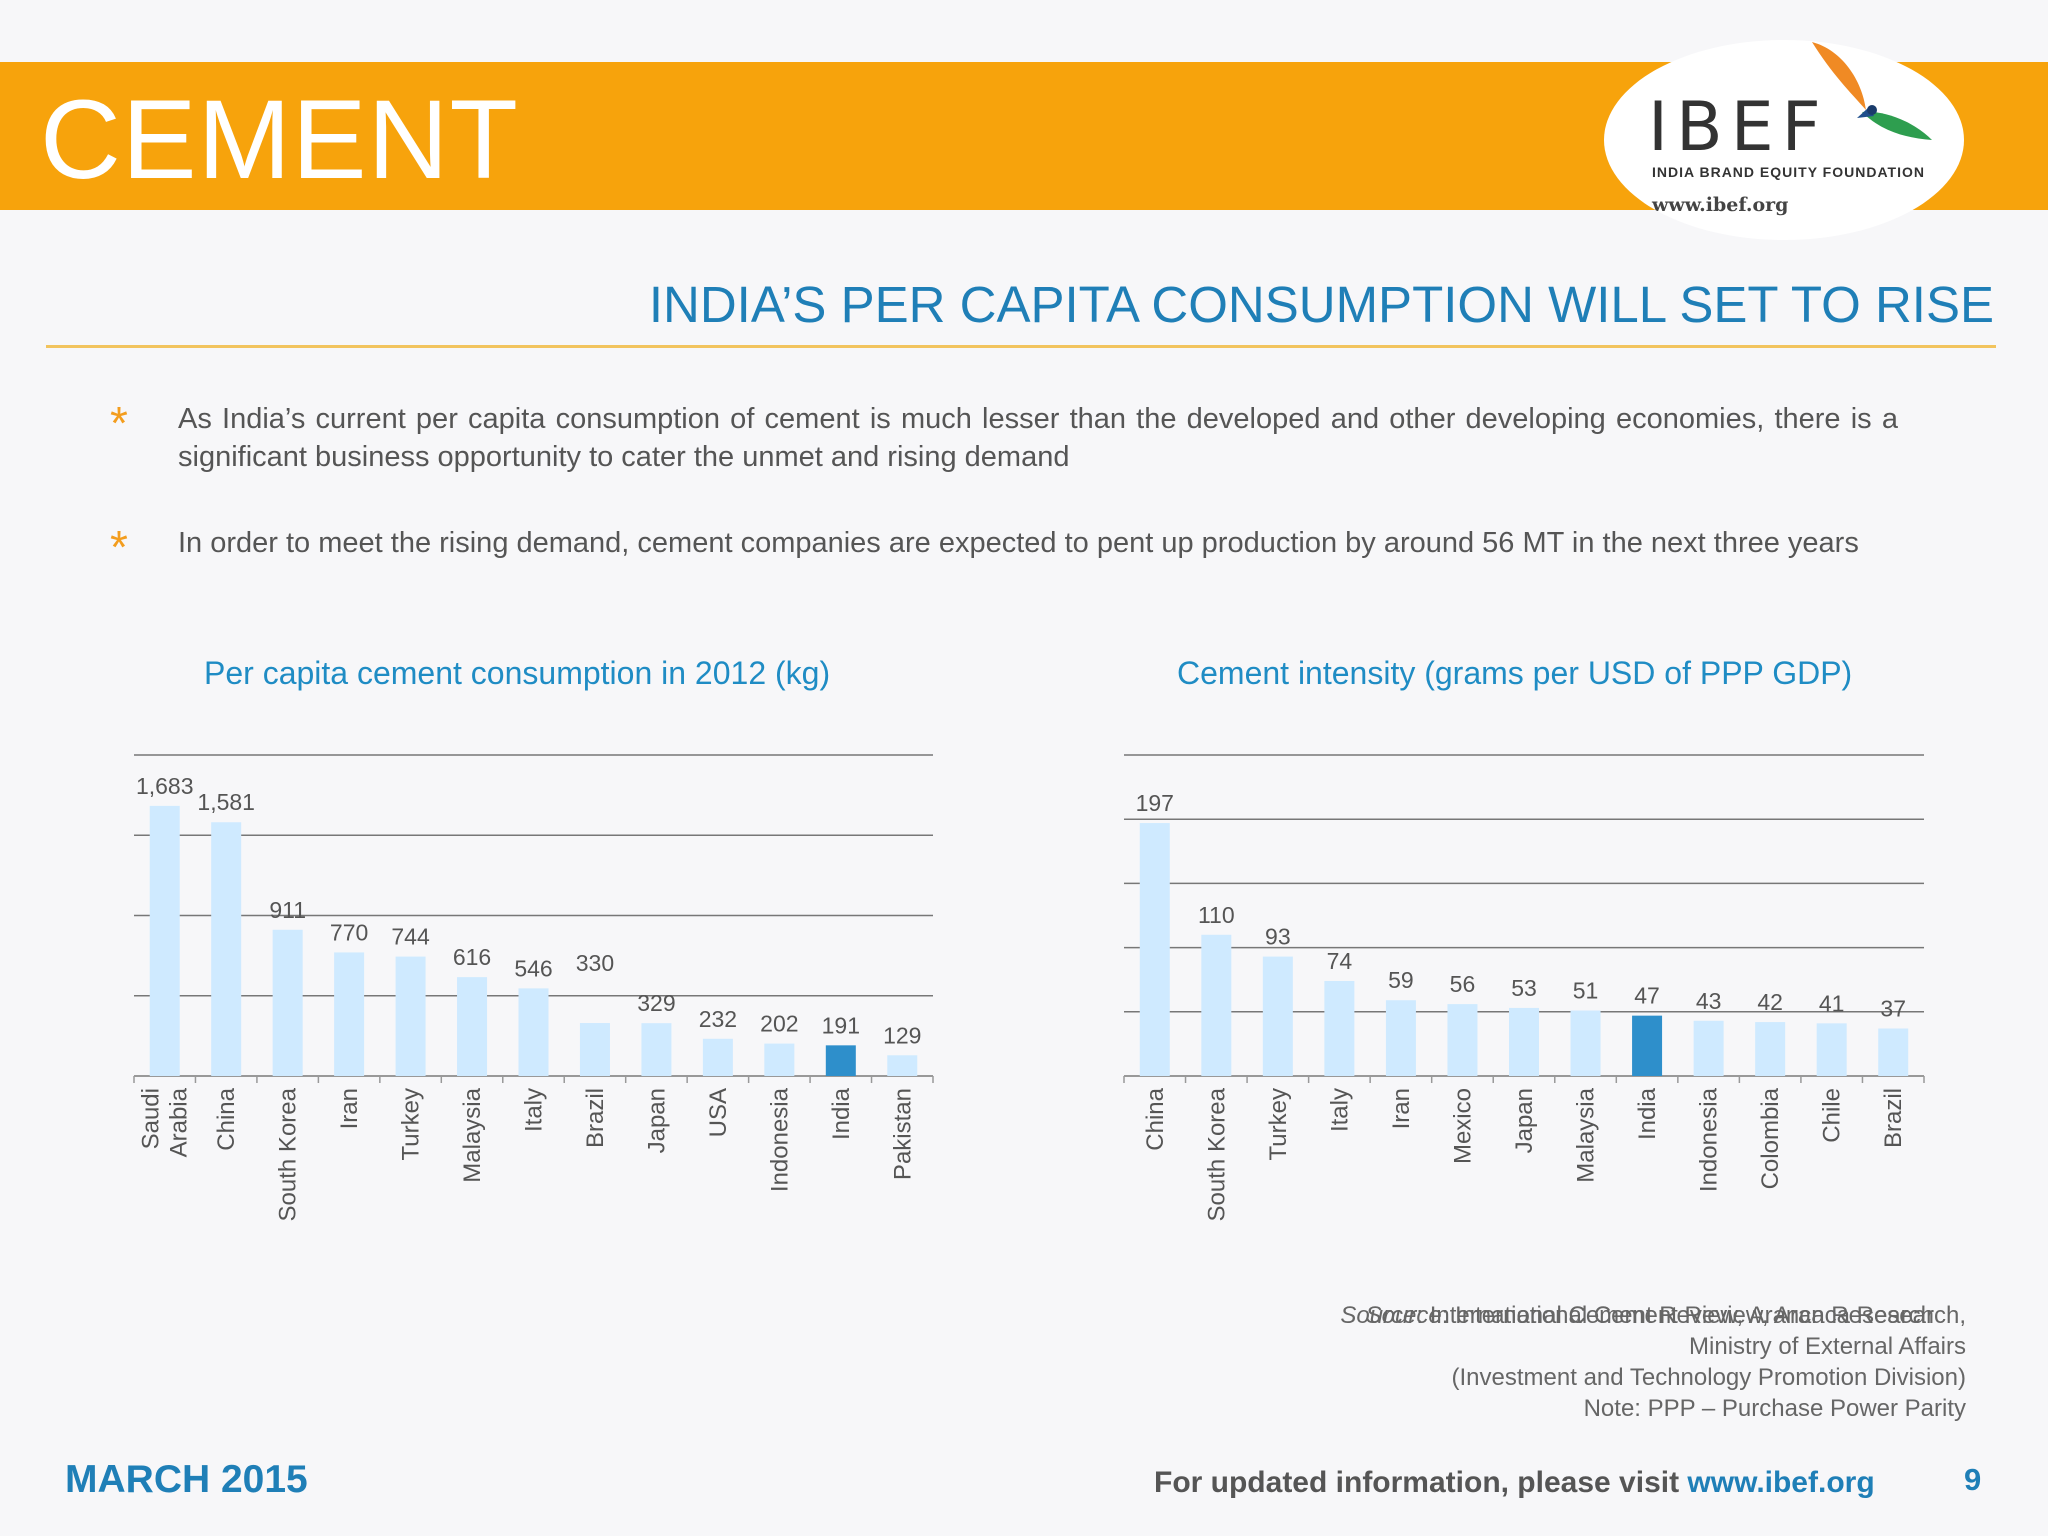 Image resolution: width=2048 pixels, height=1536 pixels. Describe the element at coordinates (1973, 1479) in the screenshot. I see `page-number: 9` at that location.